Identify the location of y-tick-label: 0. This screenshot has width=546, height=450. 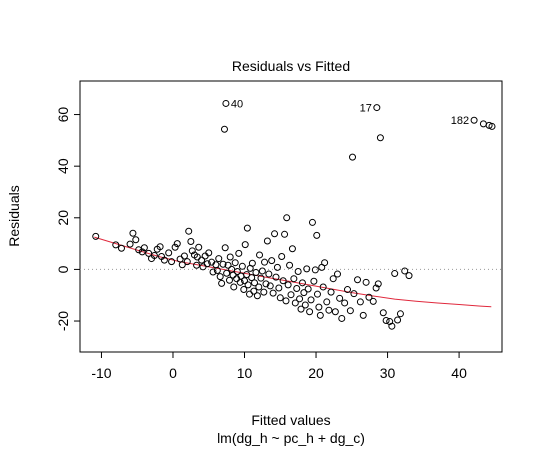
(63, 269).